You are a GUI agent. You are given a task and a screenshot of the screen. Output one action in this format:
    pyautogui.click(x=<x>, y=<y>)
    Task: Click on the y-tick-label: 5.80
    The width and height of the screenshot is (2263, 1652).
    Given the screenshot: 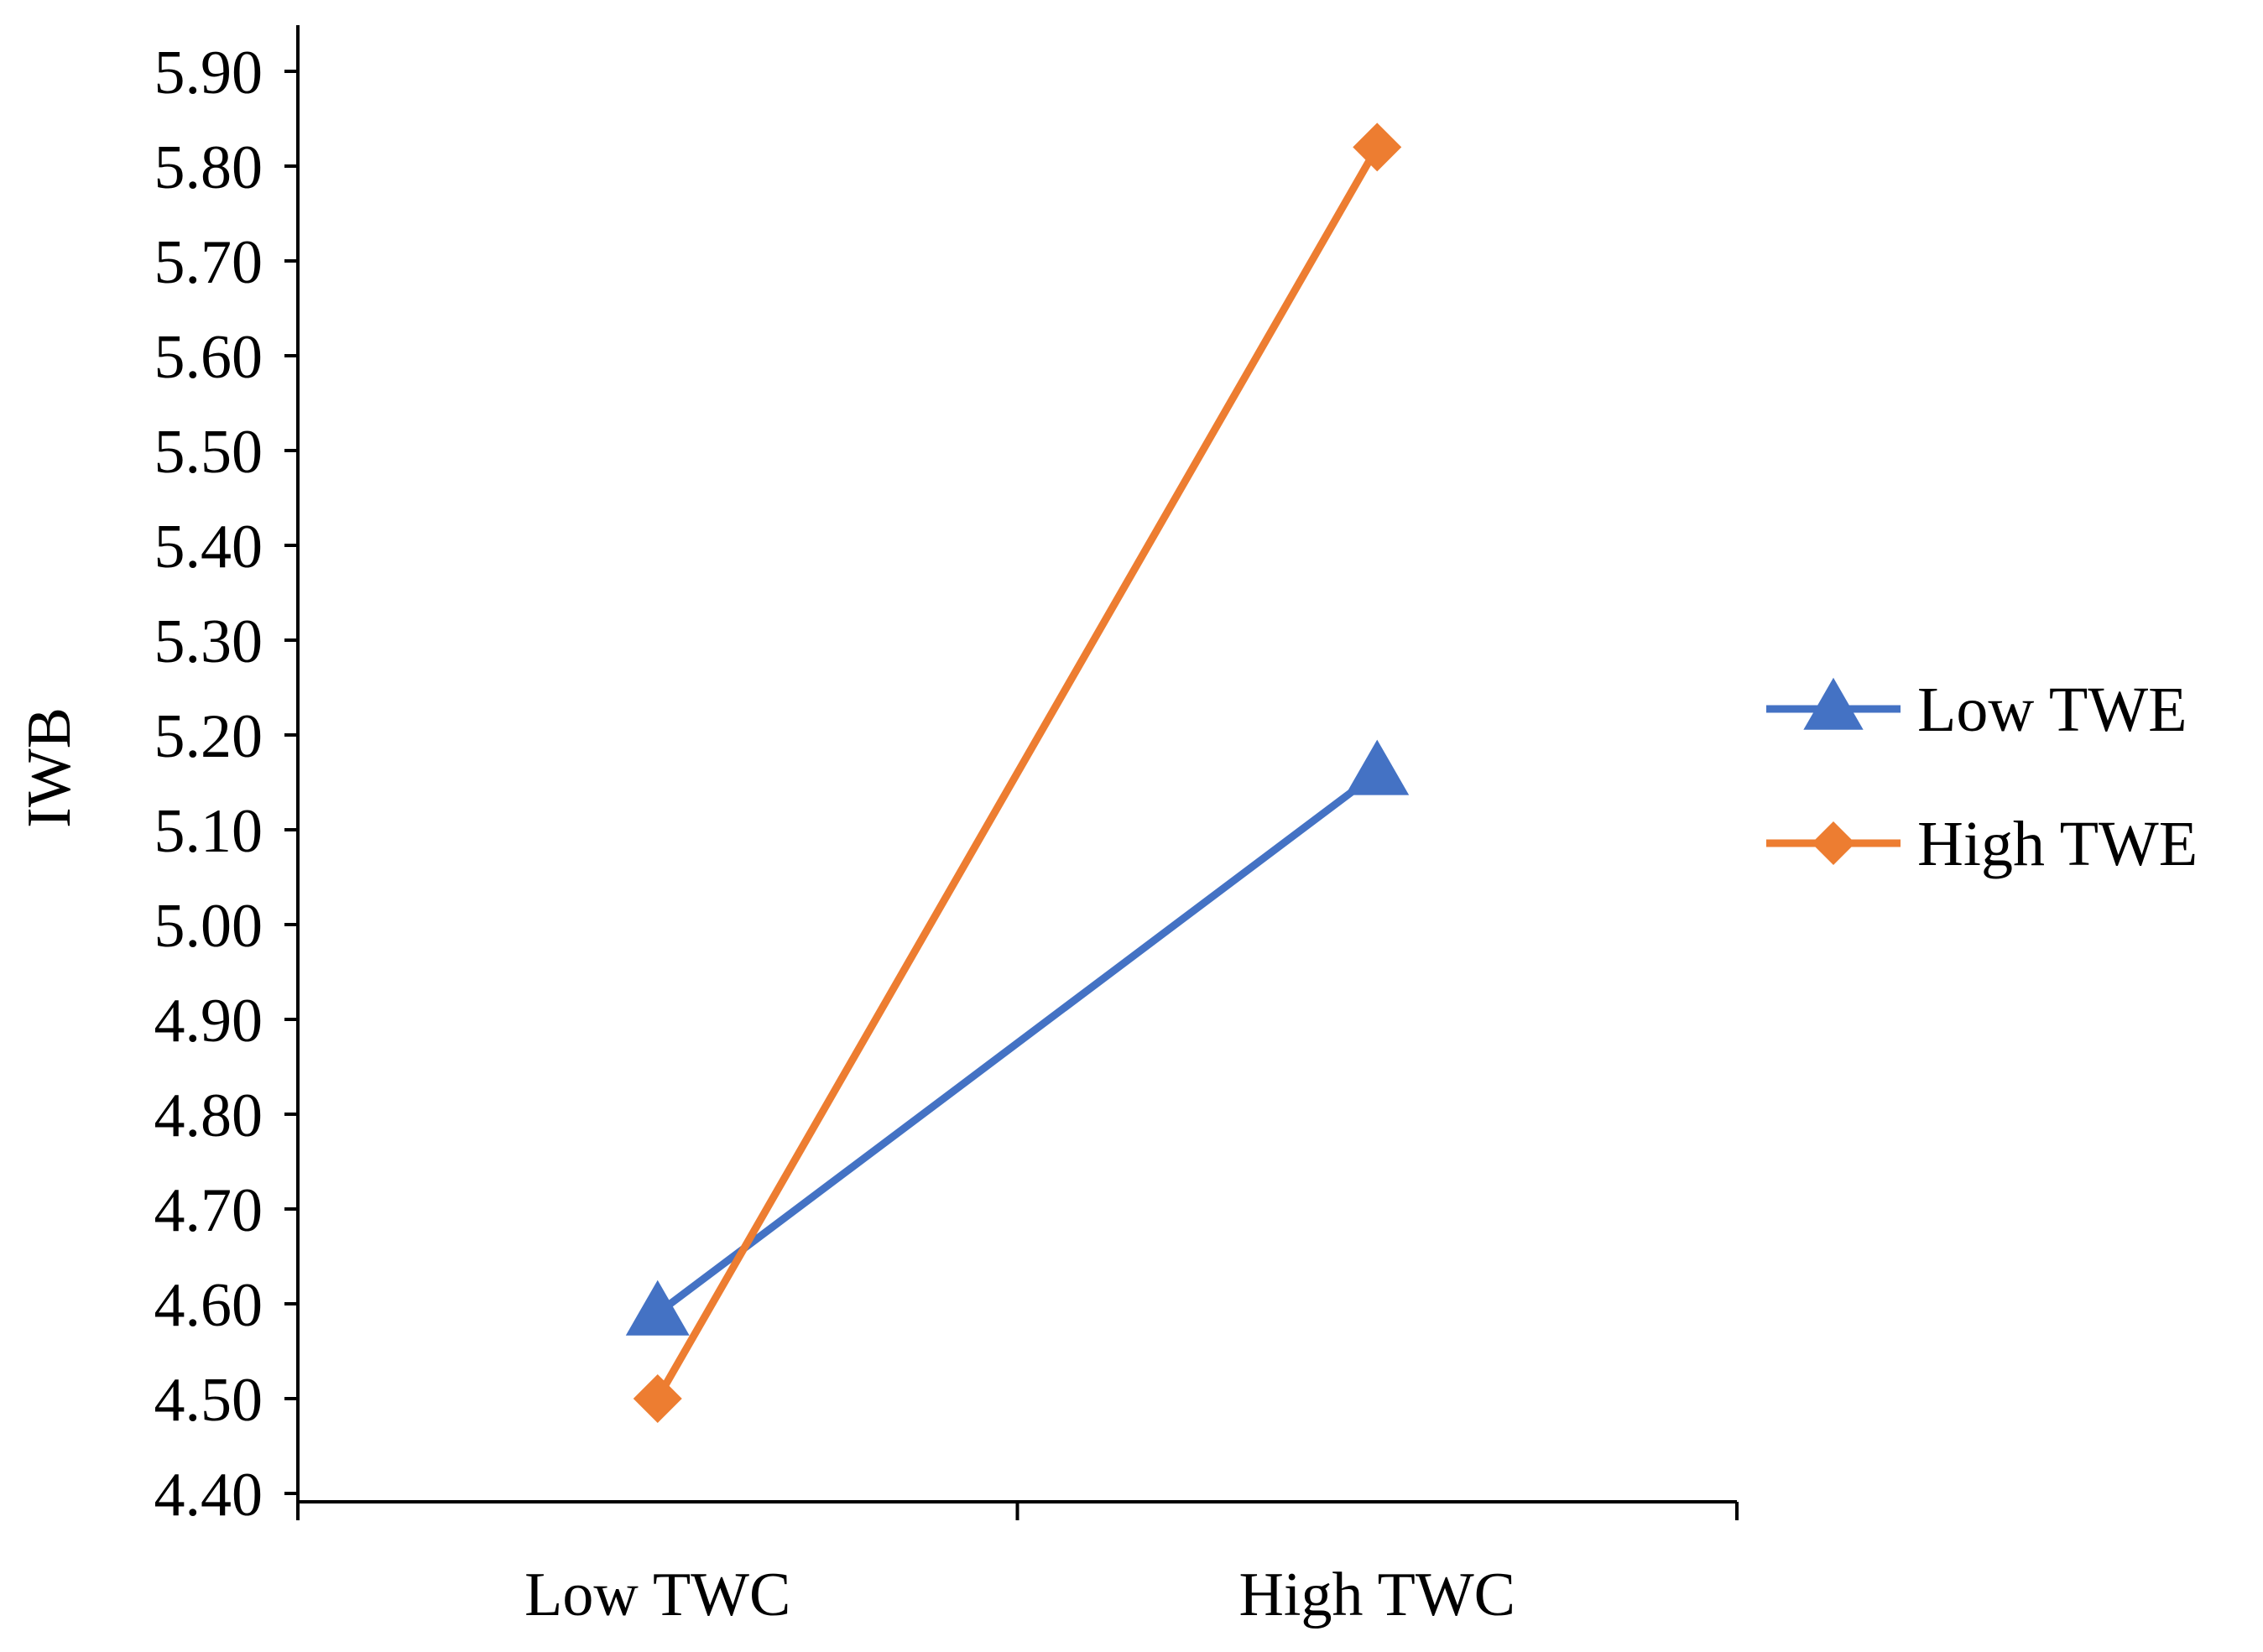 What is the action you would take?
    pyautogui.click(x=209, y=167)
    